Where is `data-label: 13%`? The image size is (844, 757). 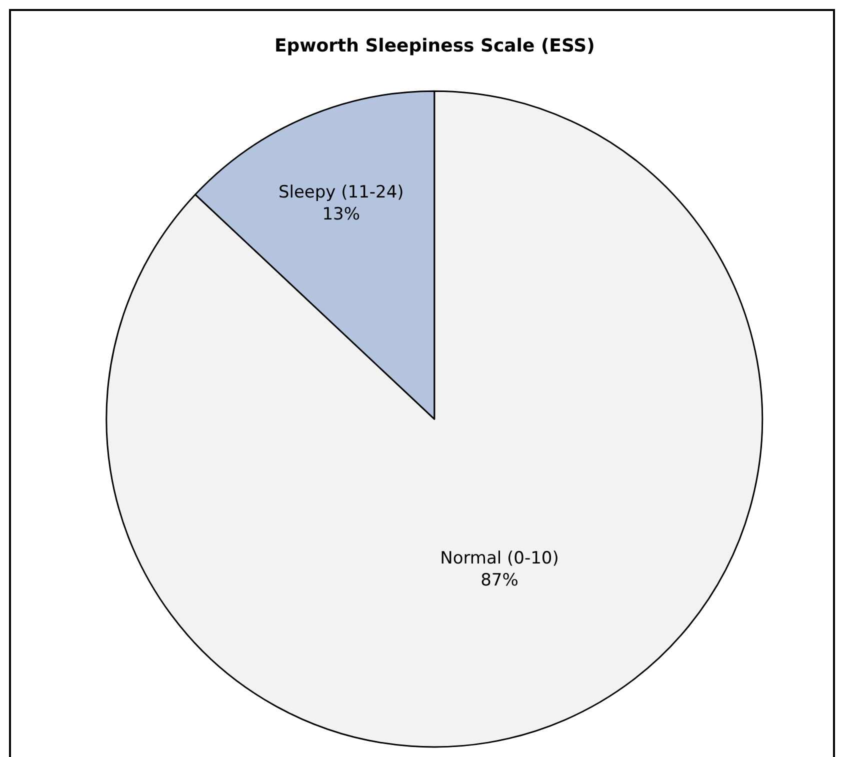 data-label: 13% is located at coordinates (341, 214).